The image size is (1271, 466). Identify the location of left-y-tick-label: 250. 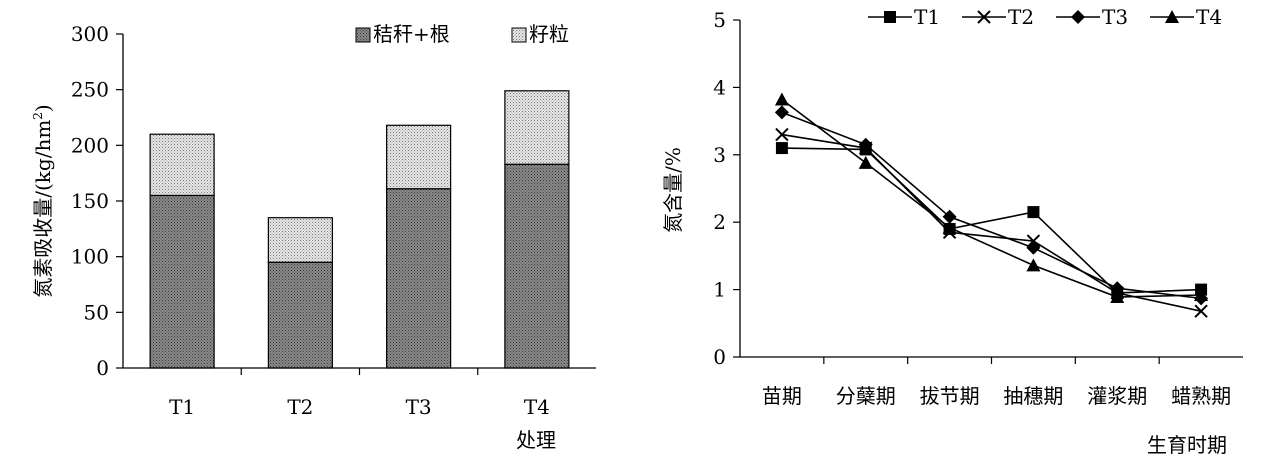
(90, 90).